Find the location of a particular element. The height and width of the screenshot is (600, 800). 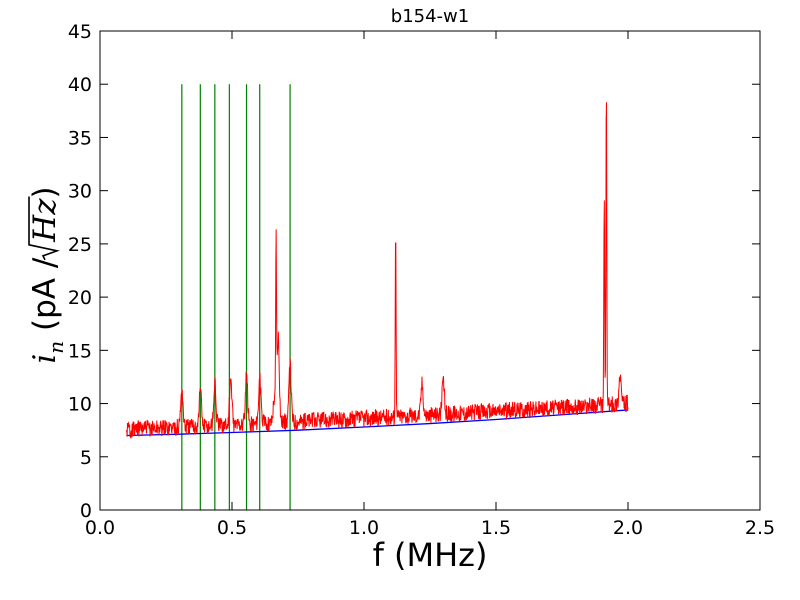

y-tick-label: 35 is located at coordinates (80, 138).